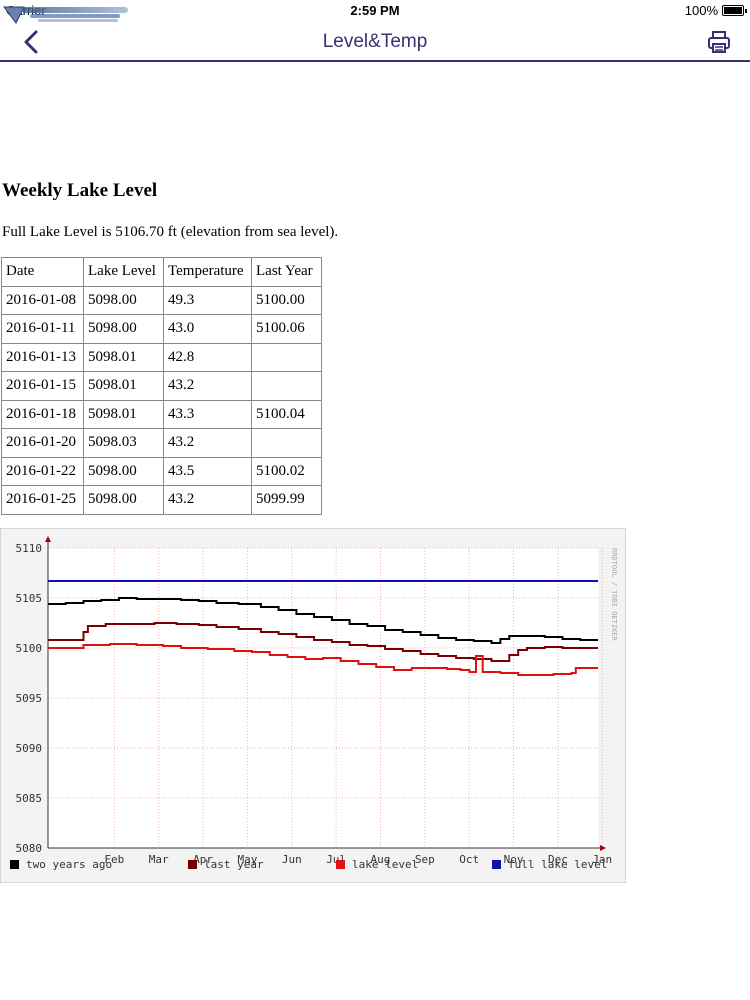  What do you see at coordinates (42, 471) in the screenshot?
I see `cell-date: 2016-01-22` at bounding box center [42, 471].